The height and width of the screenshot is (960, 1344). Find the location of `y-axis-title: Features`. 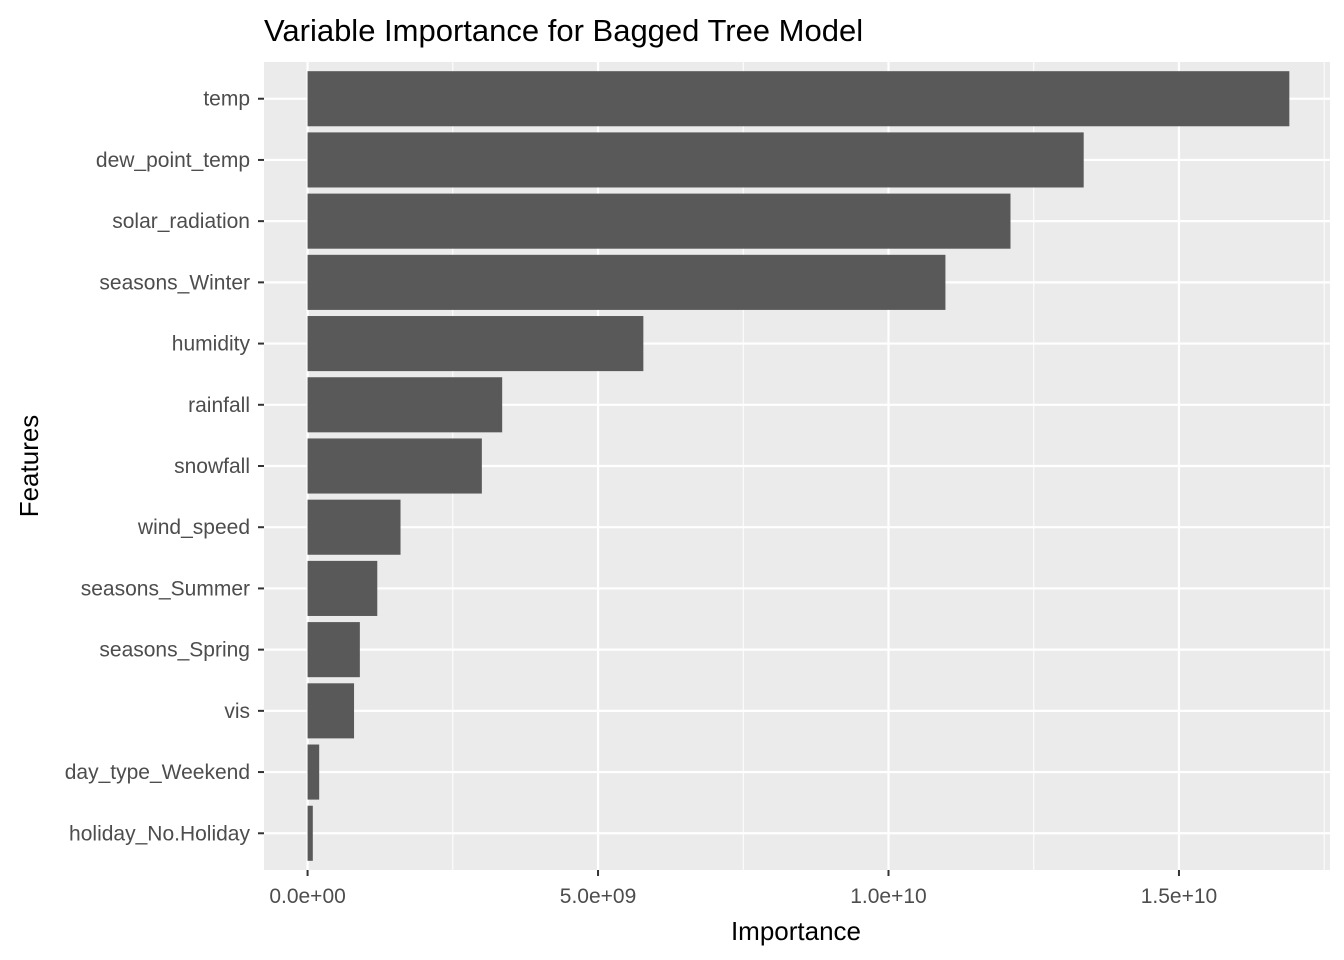

y-axis-title: Features is located at coordinates (29, 466).